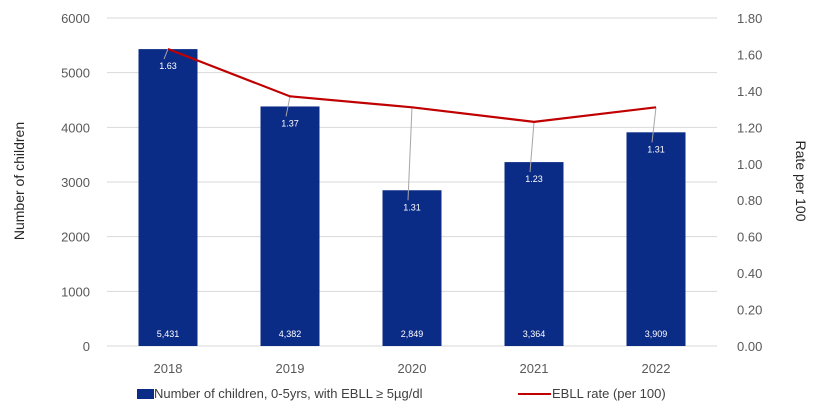 The image size is (817, 406). What do you see at coordinates (75, 237) in the screenshot?
I see `y-tick-label: 2000` at bounding box center [75, 237].